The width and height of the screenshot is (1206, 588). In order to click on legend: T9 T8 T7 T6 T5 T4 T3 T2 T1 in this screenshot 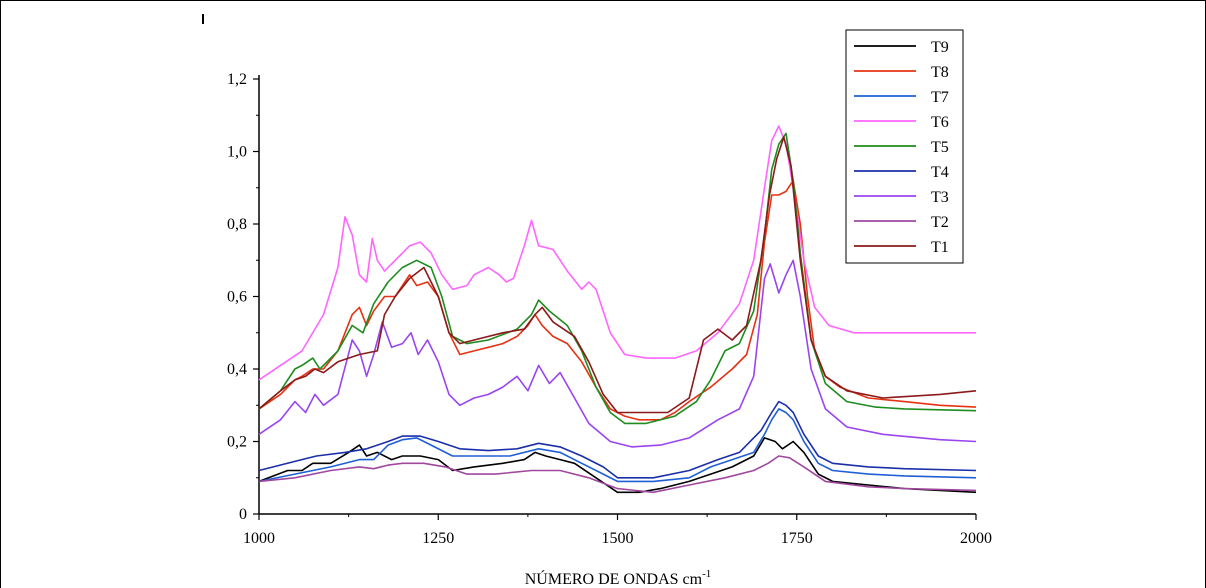, I will do `click(904, 146)`.